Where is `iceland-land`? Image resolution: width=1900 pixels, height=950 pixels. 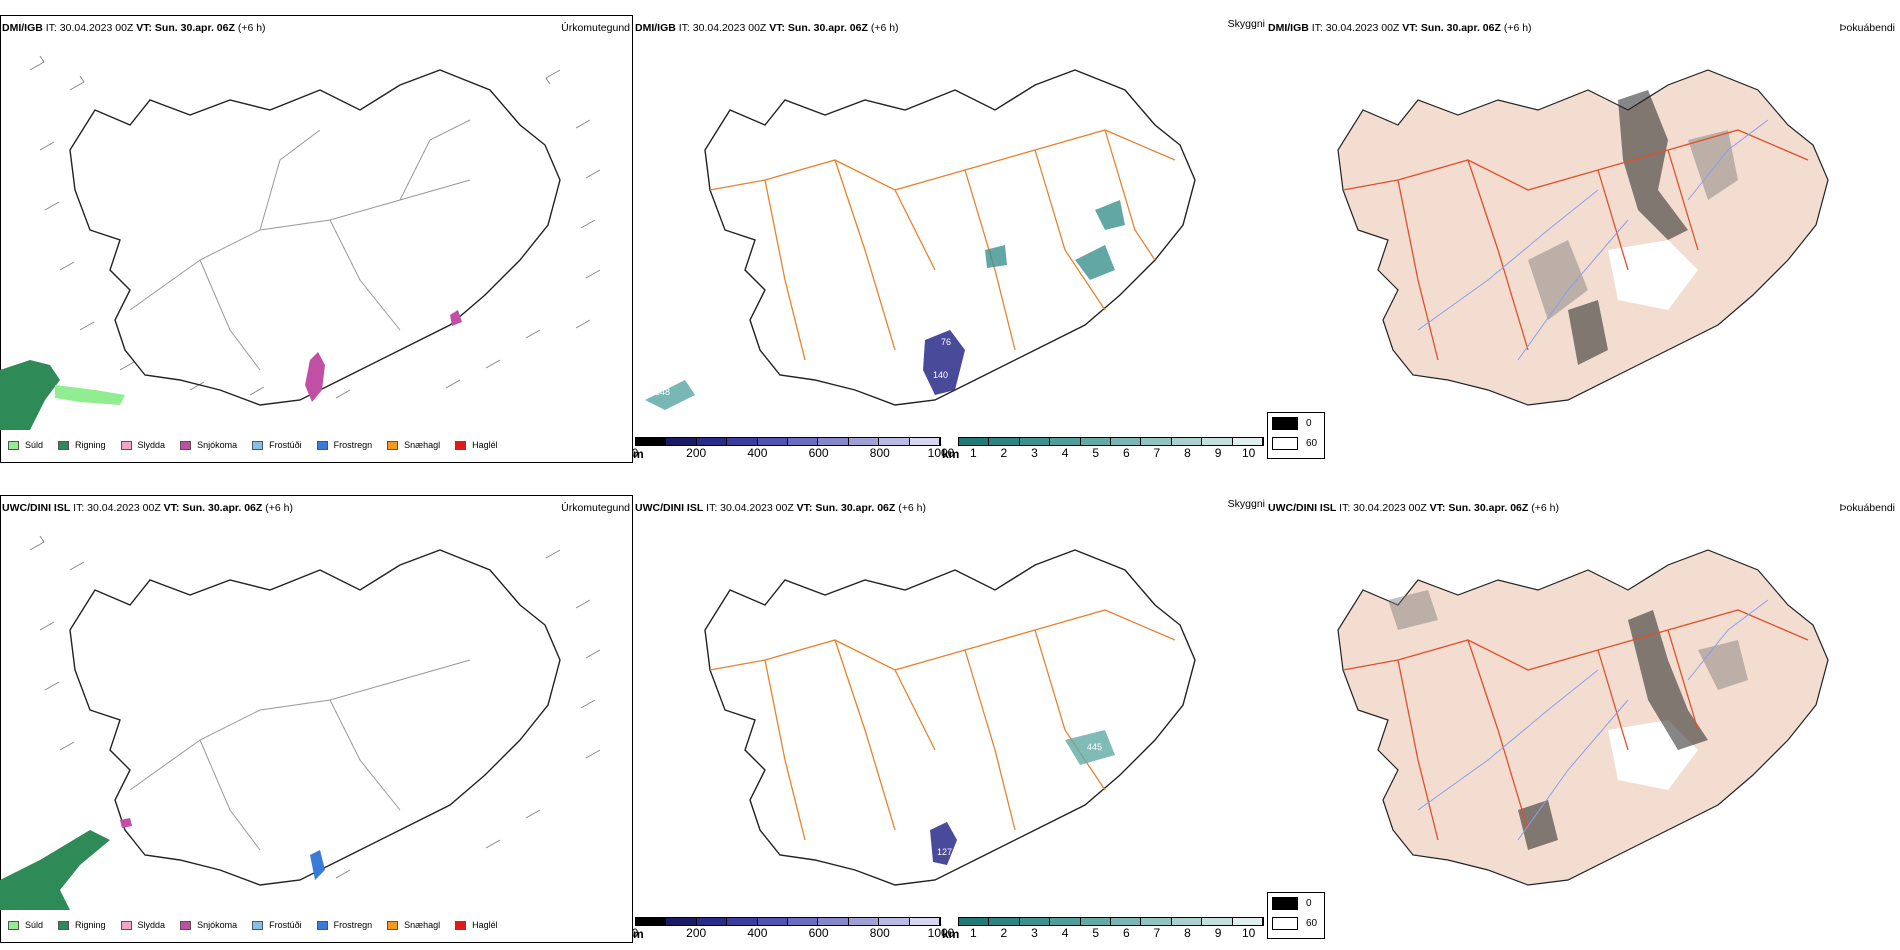
iceland-land is located at coordinates (1583, 717).